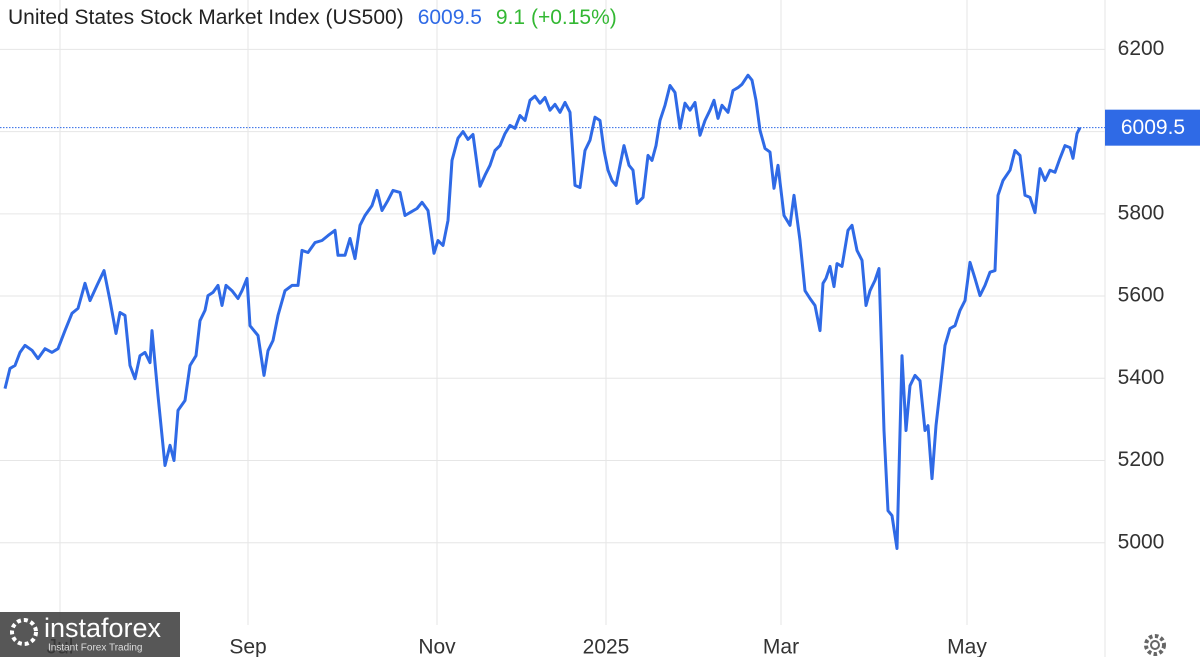 This screenshot has width=1200, height=657. What do you see at coordinates (449, 17) in the screenshot?
I see `last-value: 6009.5` at bounding box center [449, 17].